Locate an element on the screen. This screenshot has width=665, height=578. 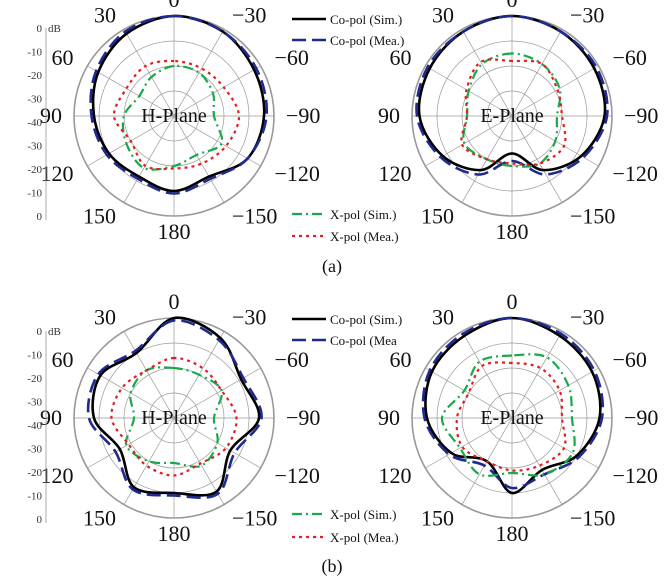
legend-label: Co-pol (Sim.) is located at coordinates (366, 19).